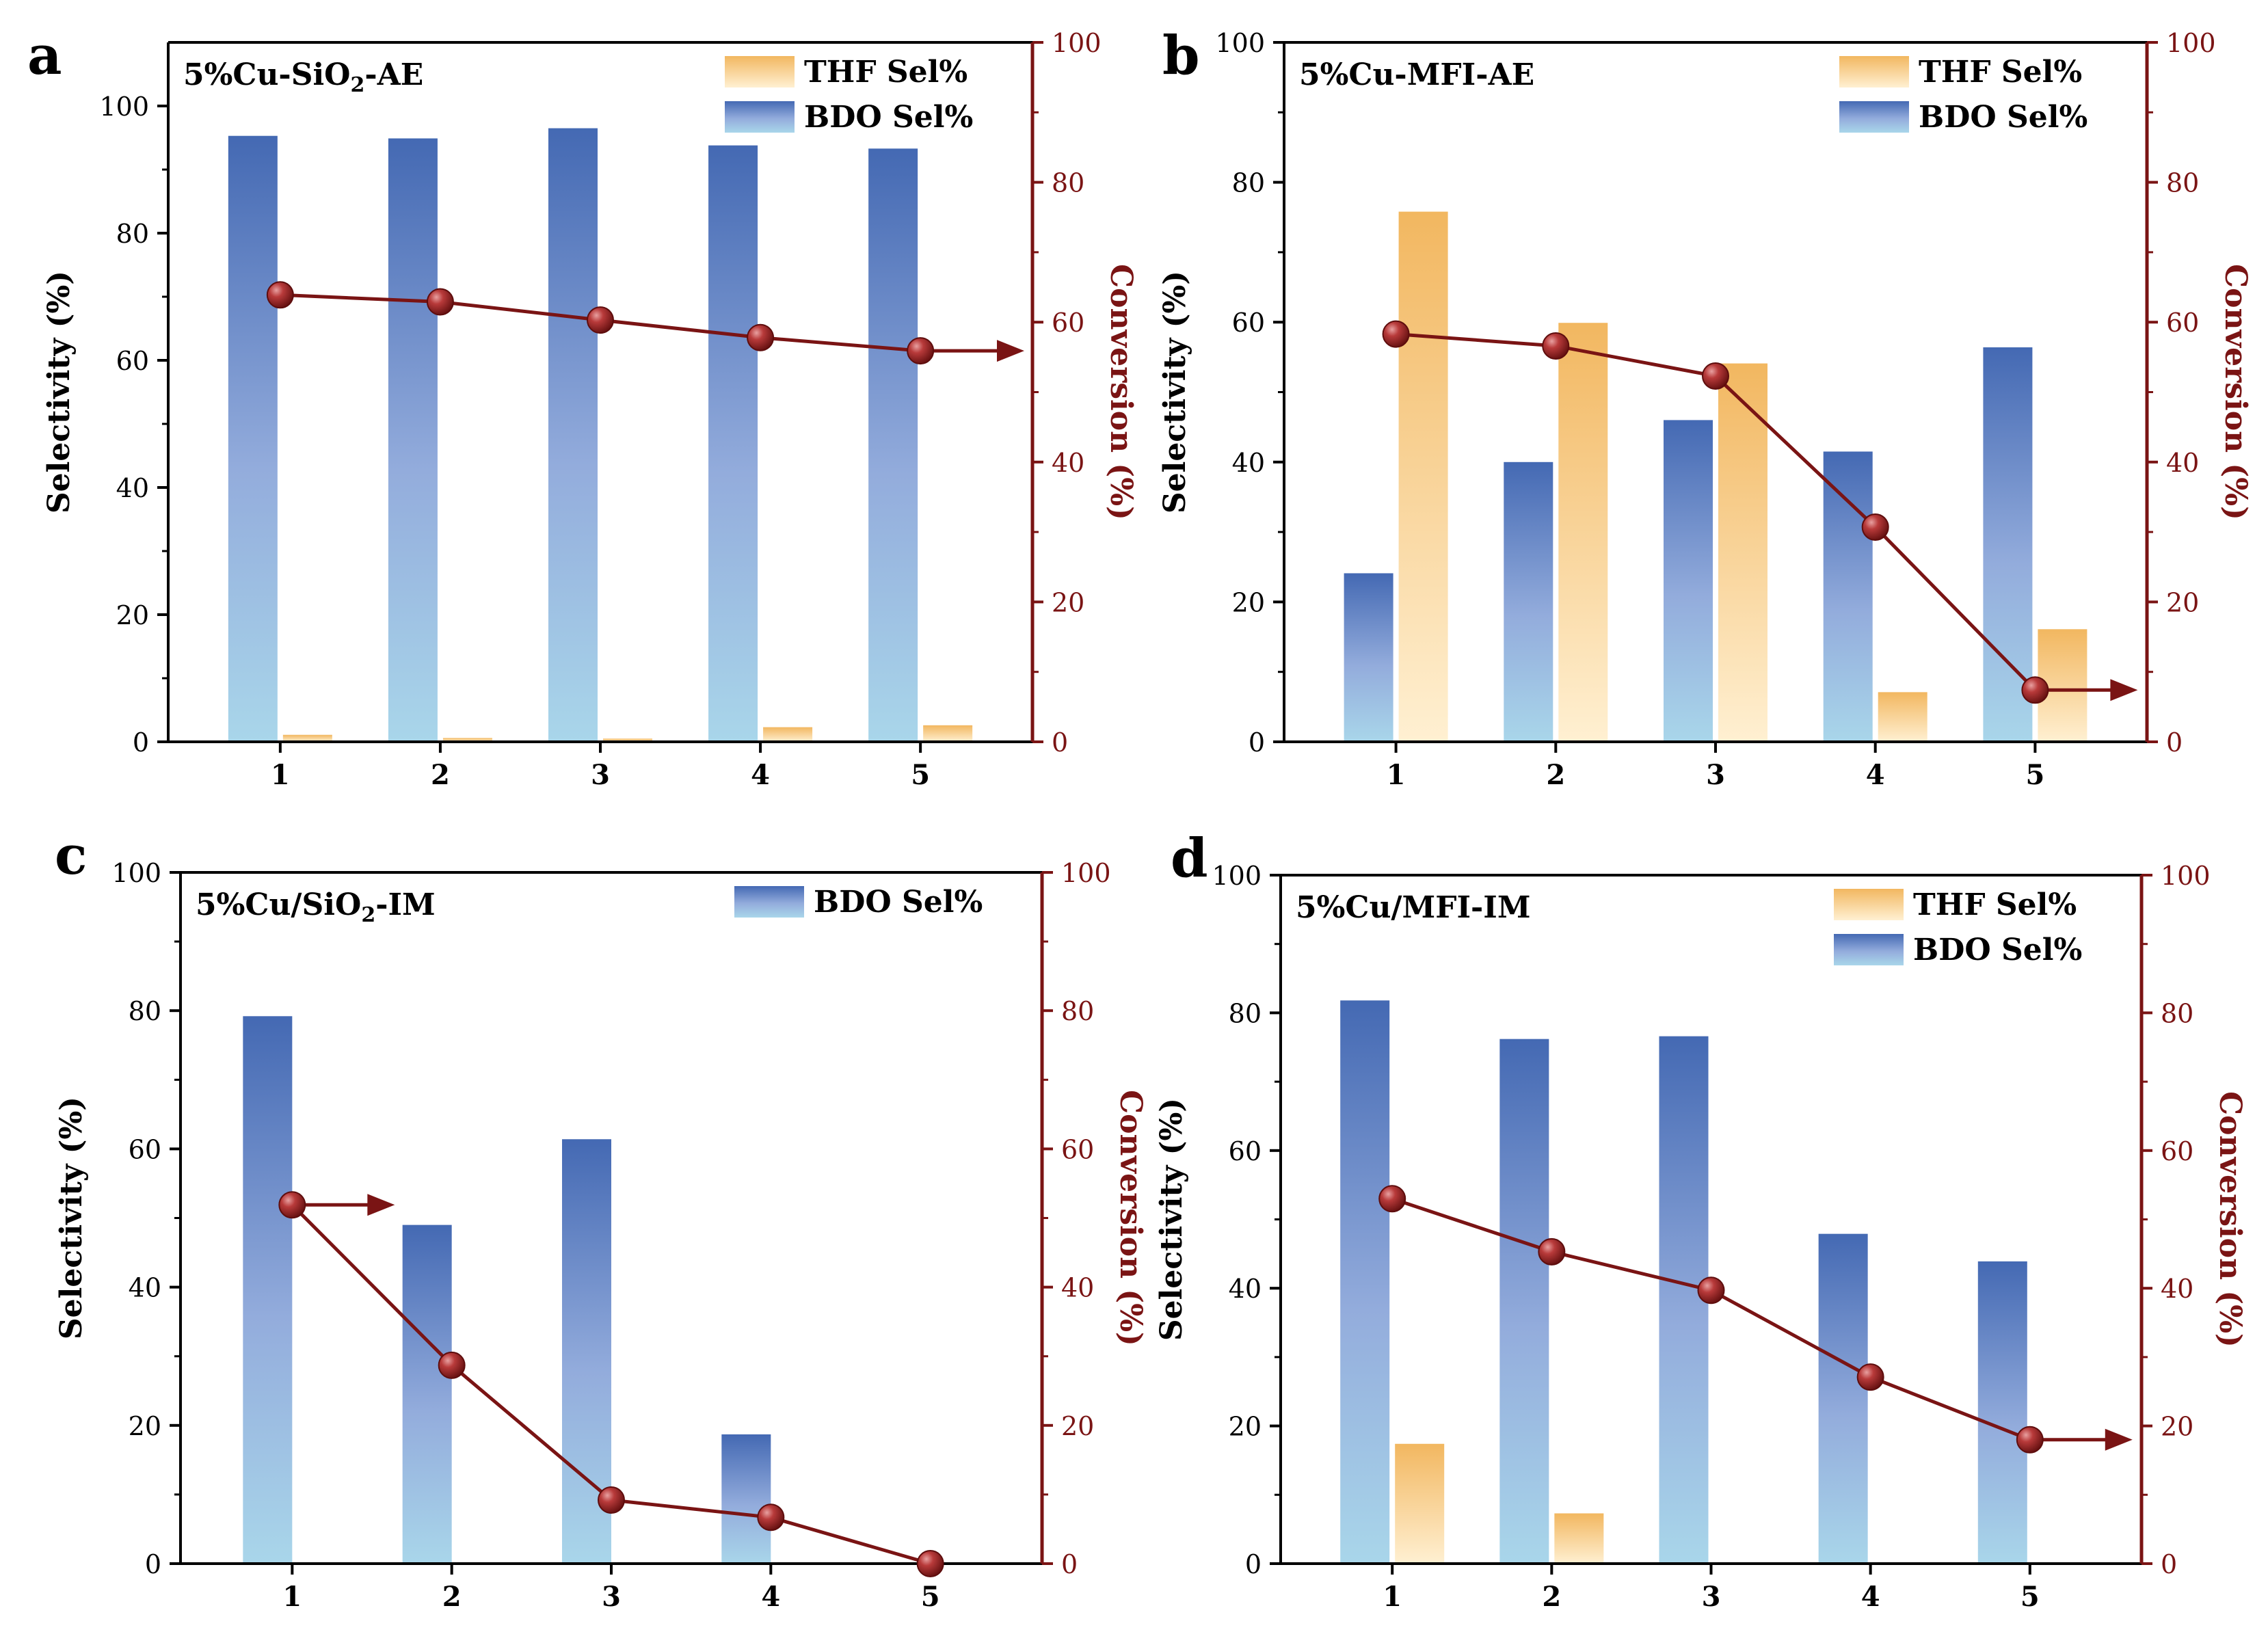 This screenshot has height=1632, width=2268. I want to click on panel-title: 5%Cu-SiO2-AE, so click(303, 77).